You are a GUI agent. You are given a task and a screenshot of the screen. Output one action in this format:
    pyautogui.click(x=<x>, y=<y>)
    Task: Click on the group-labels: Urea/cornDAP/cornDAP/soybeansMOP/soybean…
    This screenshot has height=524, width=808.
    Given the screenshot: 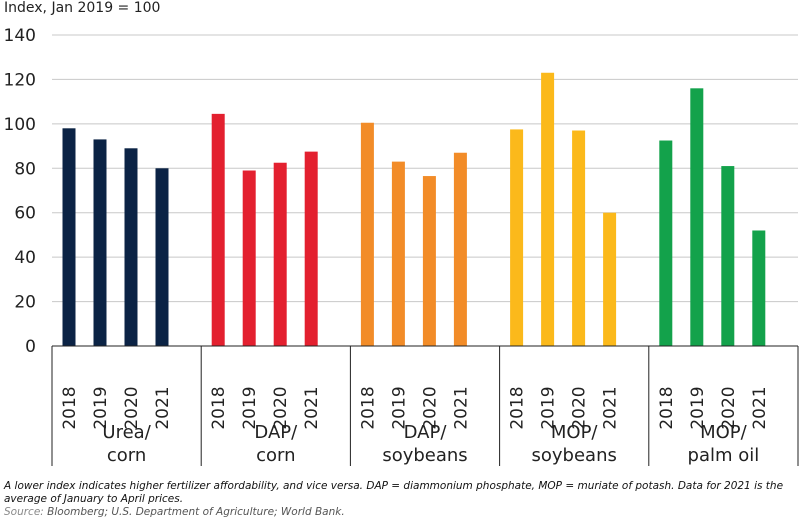 What is the action you would take?
    pyautogui.click(x=430, y=444)
    